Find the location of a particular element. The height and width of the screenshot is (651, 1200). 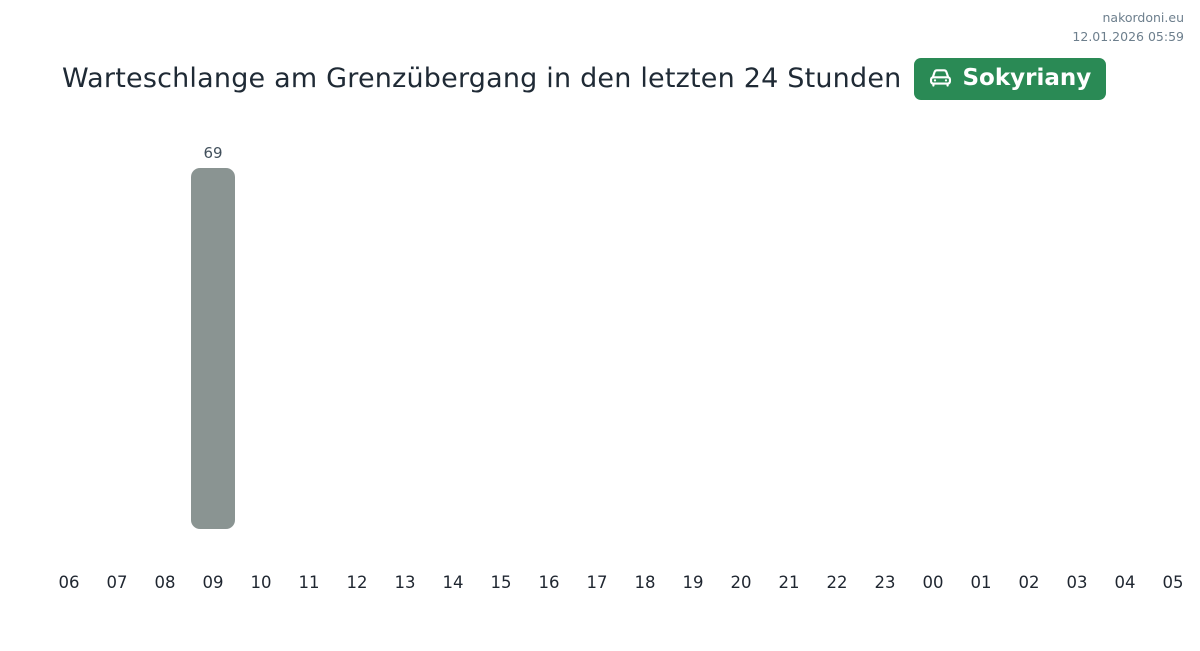

x-tick-label: 12 is located at coordinates (357, 582).